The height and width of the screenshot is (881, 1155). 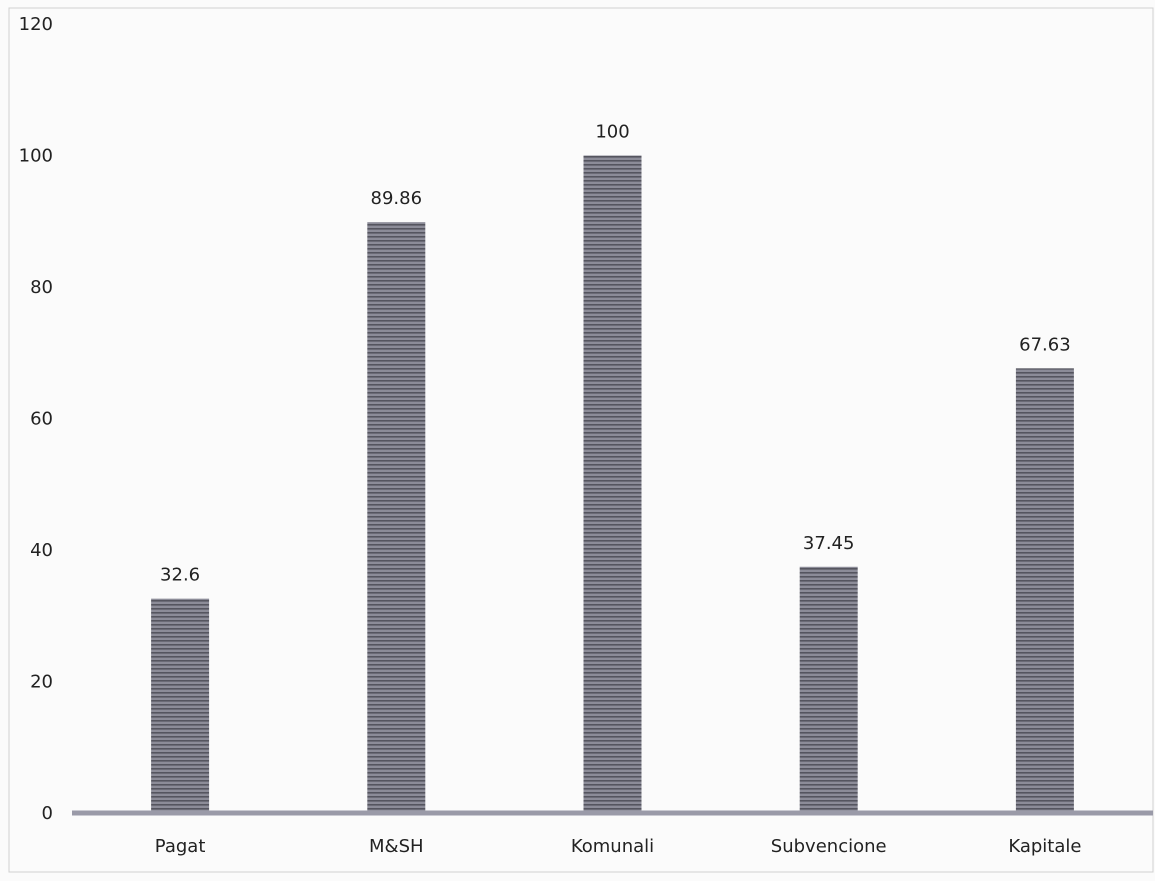 What do you see at coordinates (1044, 846) in the screenshot?
I see `x-tick-label-kapitale: Kapitale` at bounding box center [1044, 846].